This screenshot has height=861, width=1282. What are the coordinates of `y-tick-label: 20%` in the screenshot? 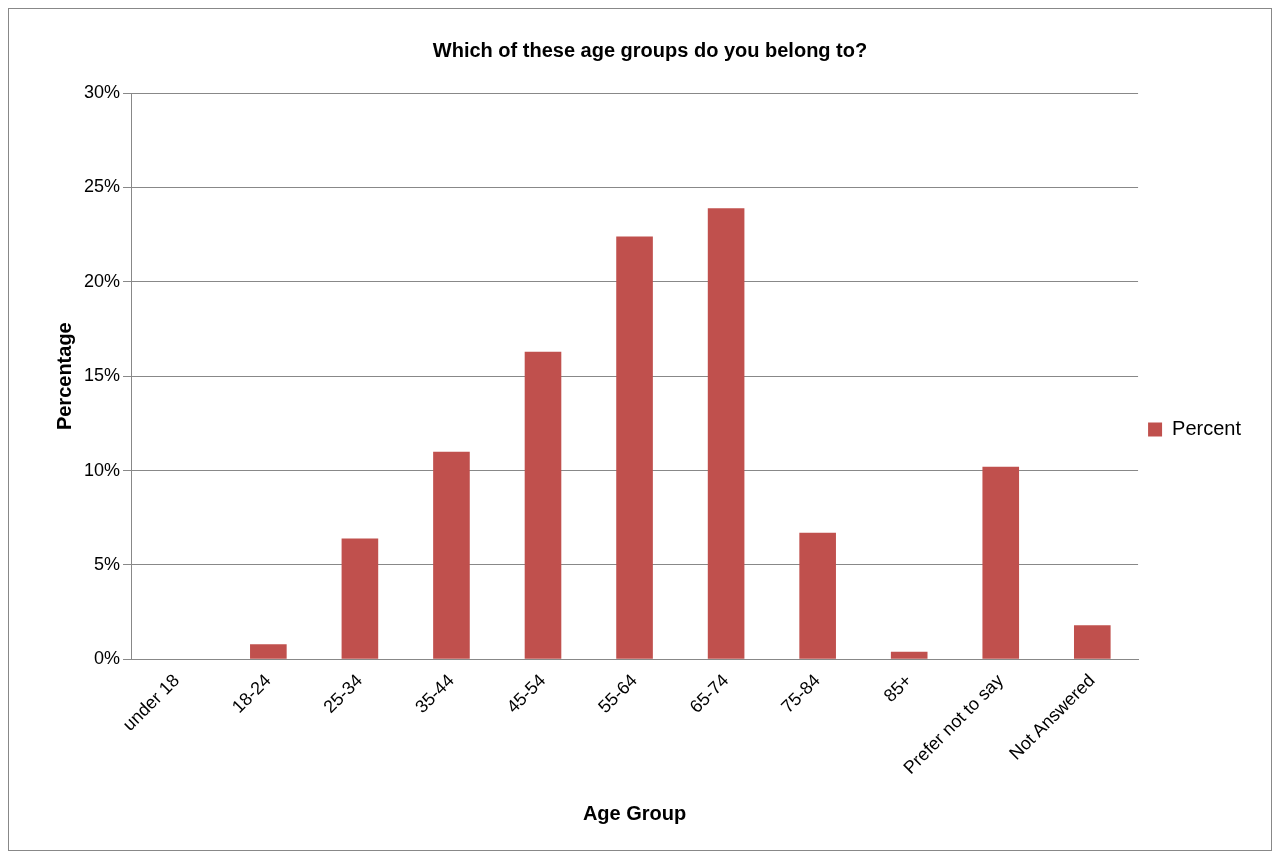 It's located at (102, 280).